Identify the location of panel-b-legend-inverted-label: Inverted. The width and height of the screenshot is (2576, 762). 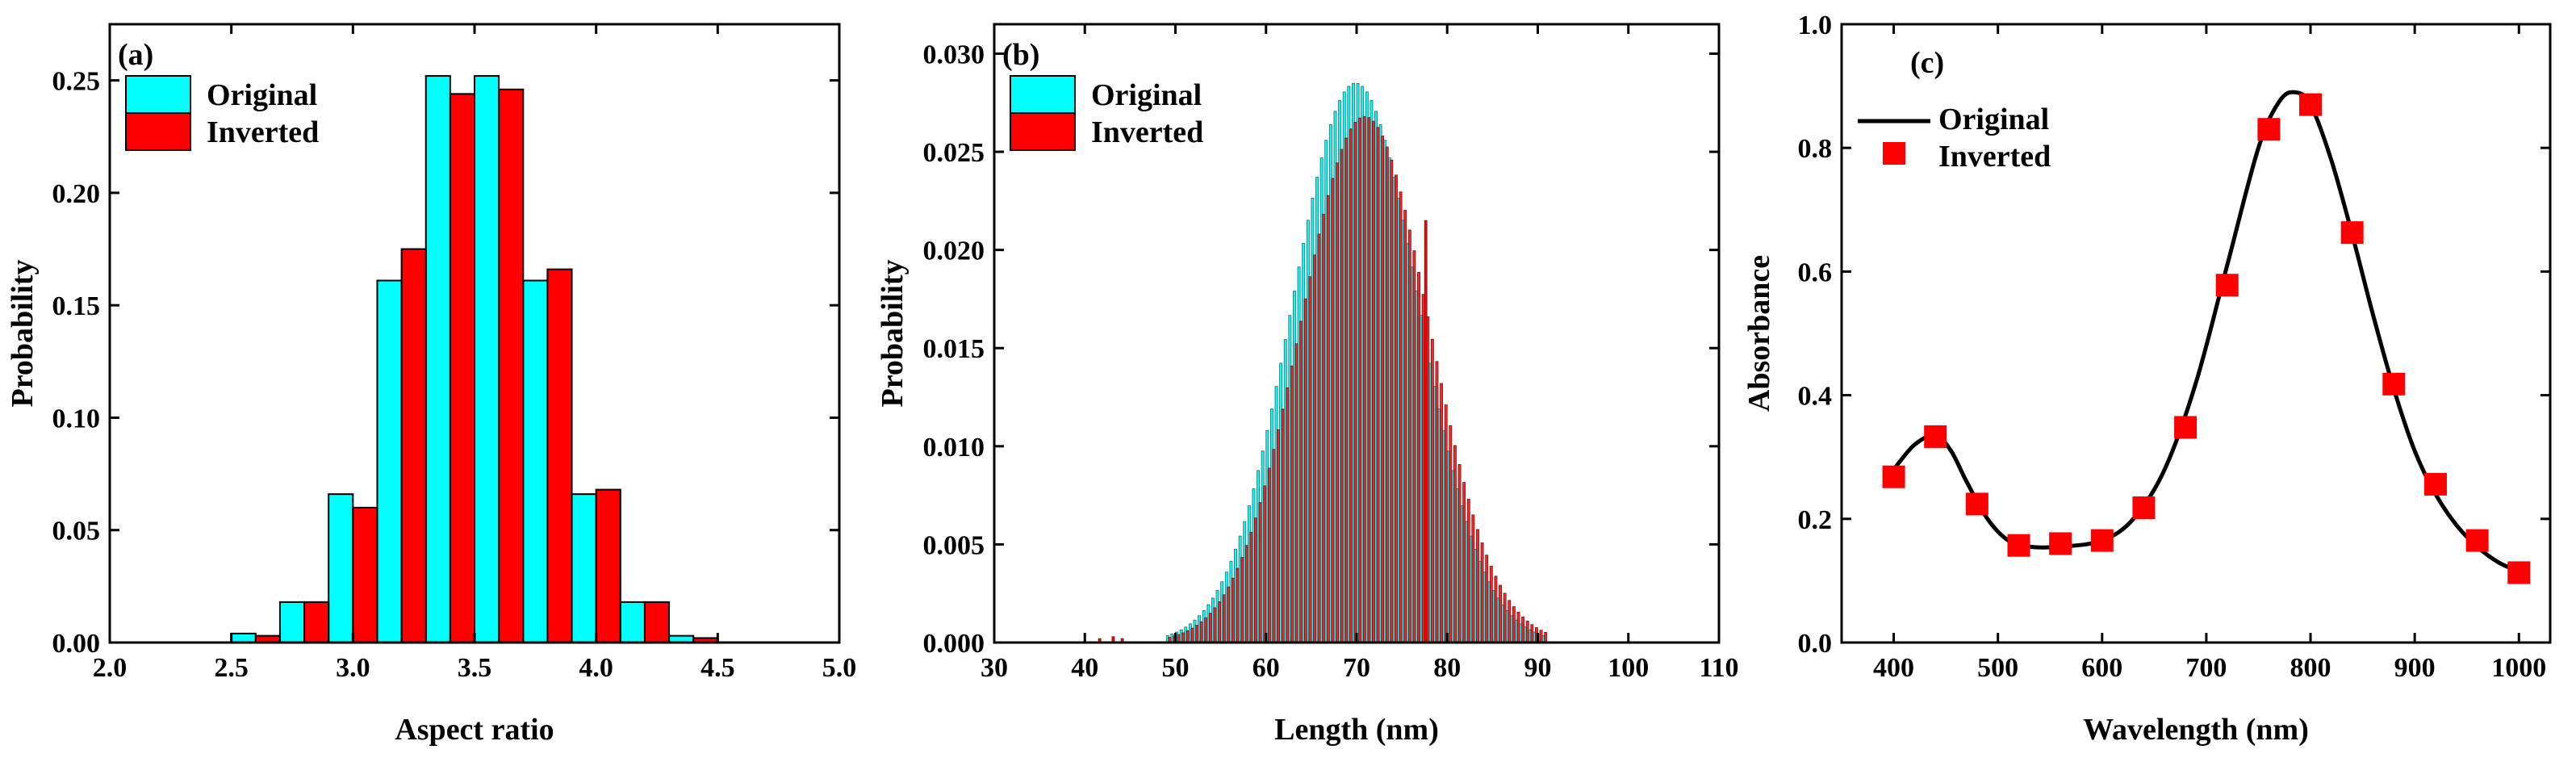
(1147, 132).